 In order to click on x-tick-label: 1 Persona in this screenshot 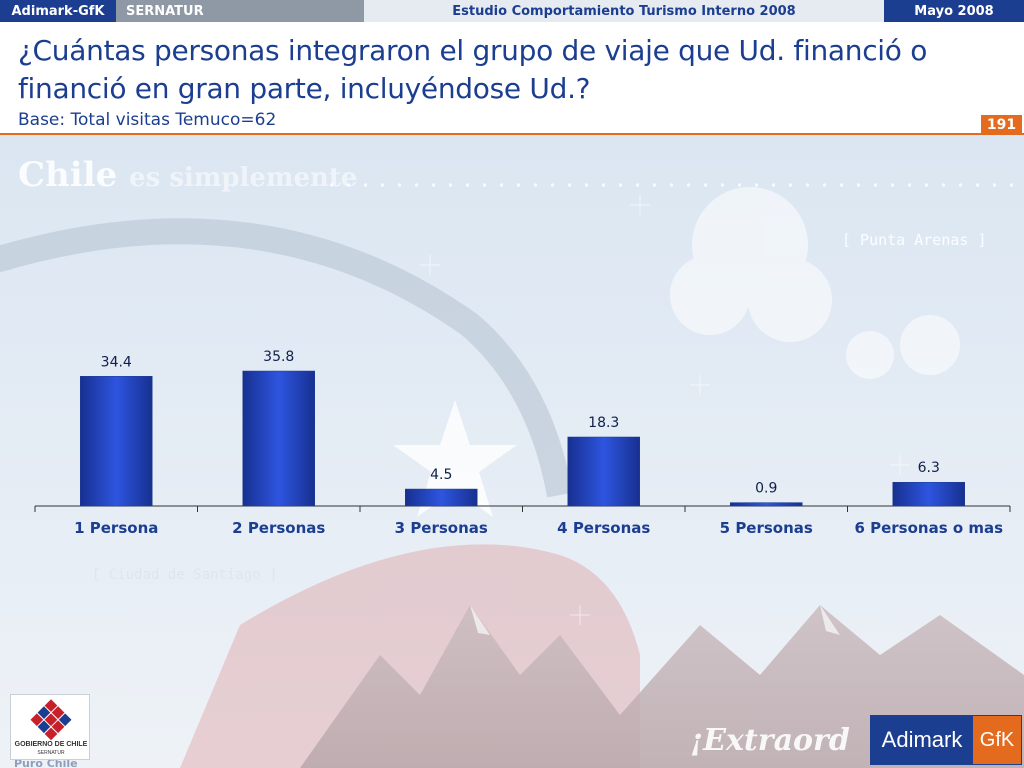, I will do `click(116, 528)`.